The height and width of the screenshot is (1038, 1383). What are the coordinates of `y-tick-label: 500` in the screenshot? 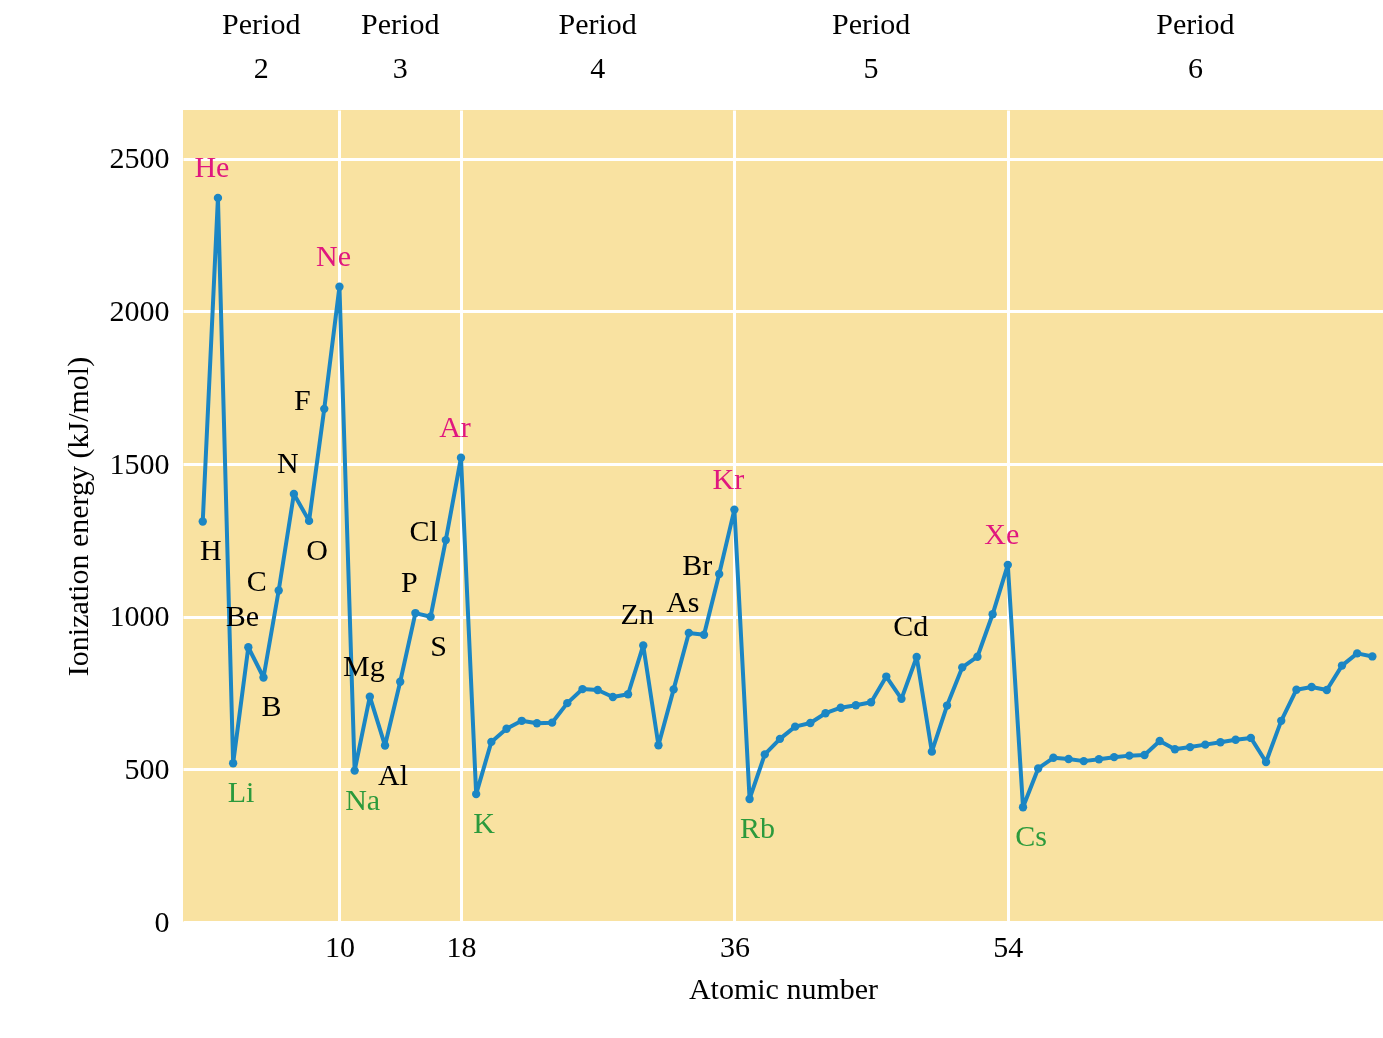 It's located at (147, 768).